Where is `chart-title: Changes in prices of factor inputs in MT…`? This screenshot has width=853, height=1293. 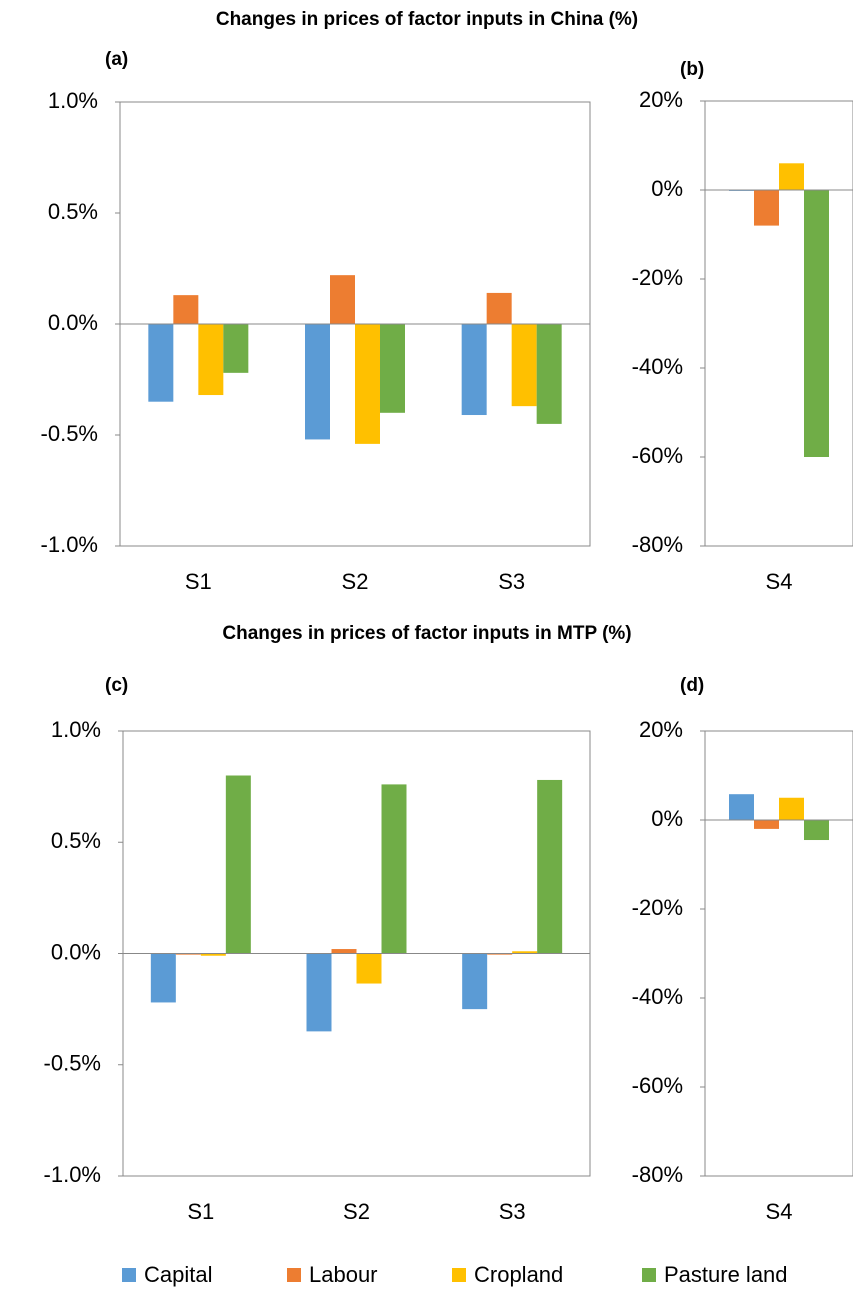 chart-title: Changes in prices of factor inputs in MT… is located at coordinates (426, 633).